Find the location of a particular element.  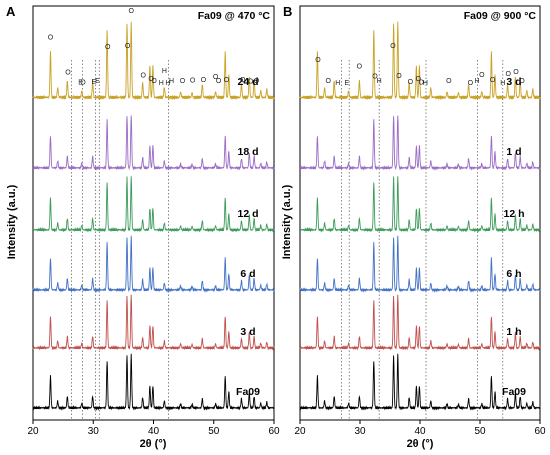

panel-b-x-tick-label: 50 is located at coordinates (480, 431).